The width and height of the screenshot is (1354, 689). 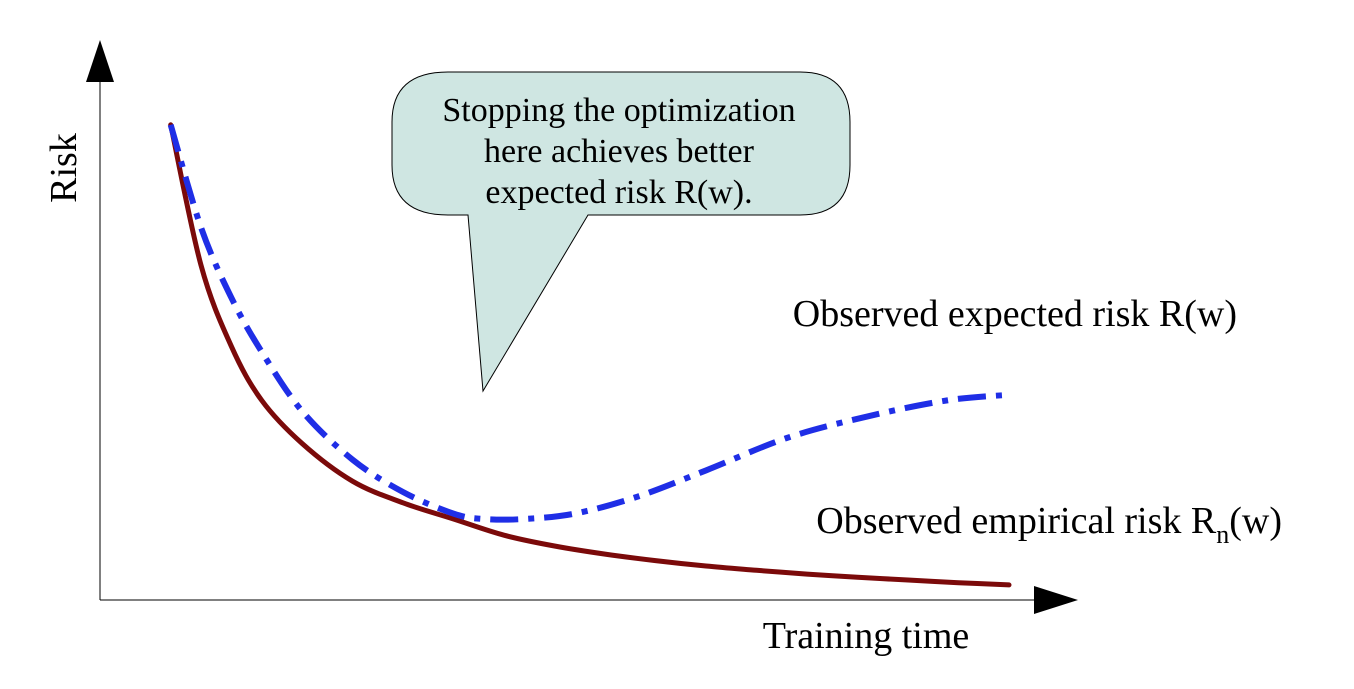 What do you see at coordinates (619, 151) in the screenshot?
I see `callout-line-2: here achieves better` at bounding box center [619, 151].